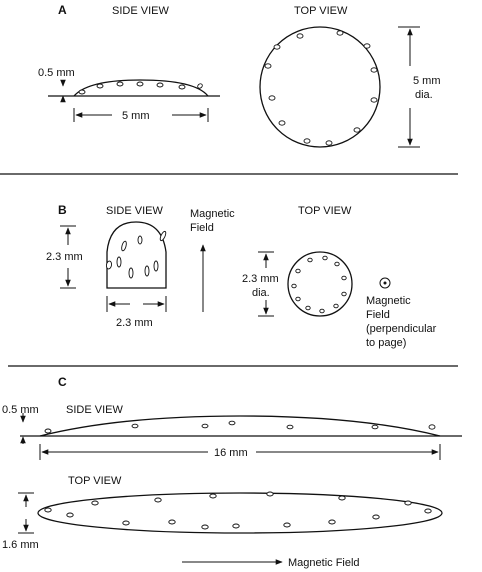  I want to click on panel-c-side-particles, so click(240, 427).